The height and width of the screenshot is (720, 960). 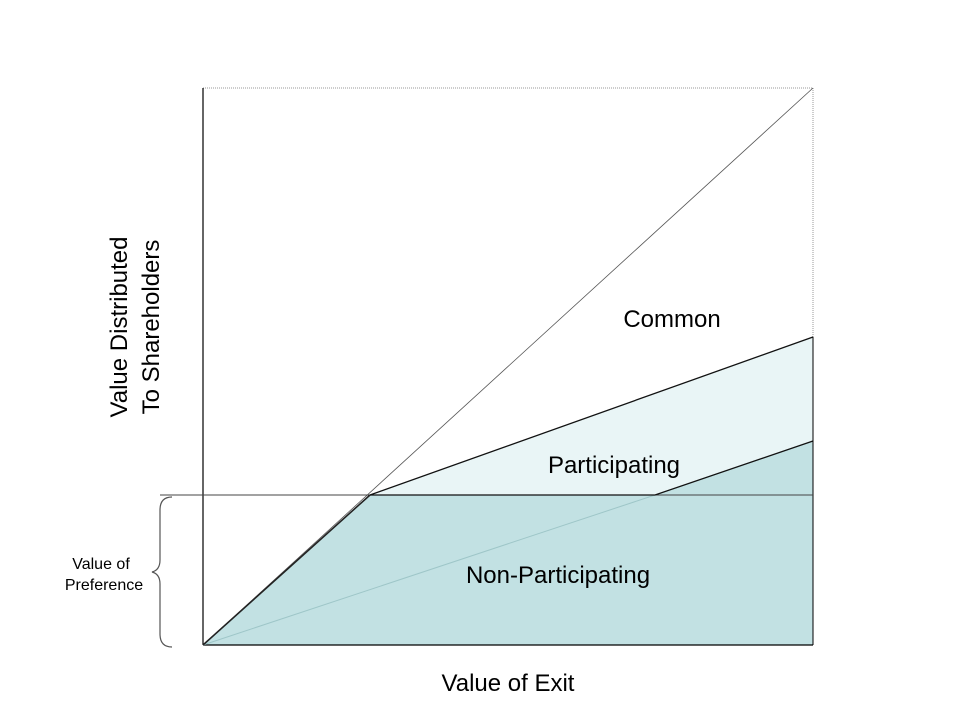 I want to click on preferred-payout-line, so click(x=286, y=570).